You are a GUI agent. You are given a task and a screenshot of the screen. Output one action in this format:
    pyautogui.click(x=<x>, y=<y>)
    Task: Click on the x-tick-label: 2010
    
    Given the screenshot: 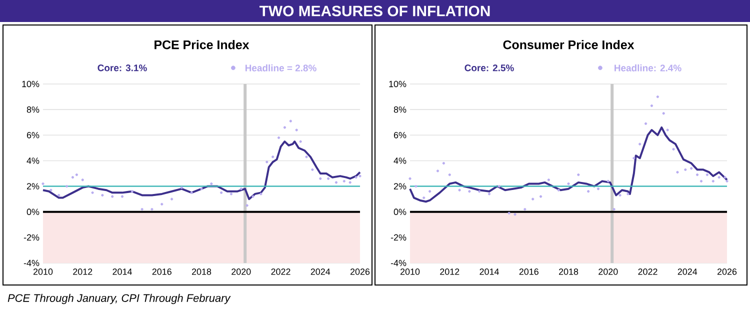 What is the action you would take?
    pyautogui.click(x=43, y=271)
    